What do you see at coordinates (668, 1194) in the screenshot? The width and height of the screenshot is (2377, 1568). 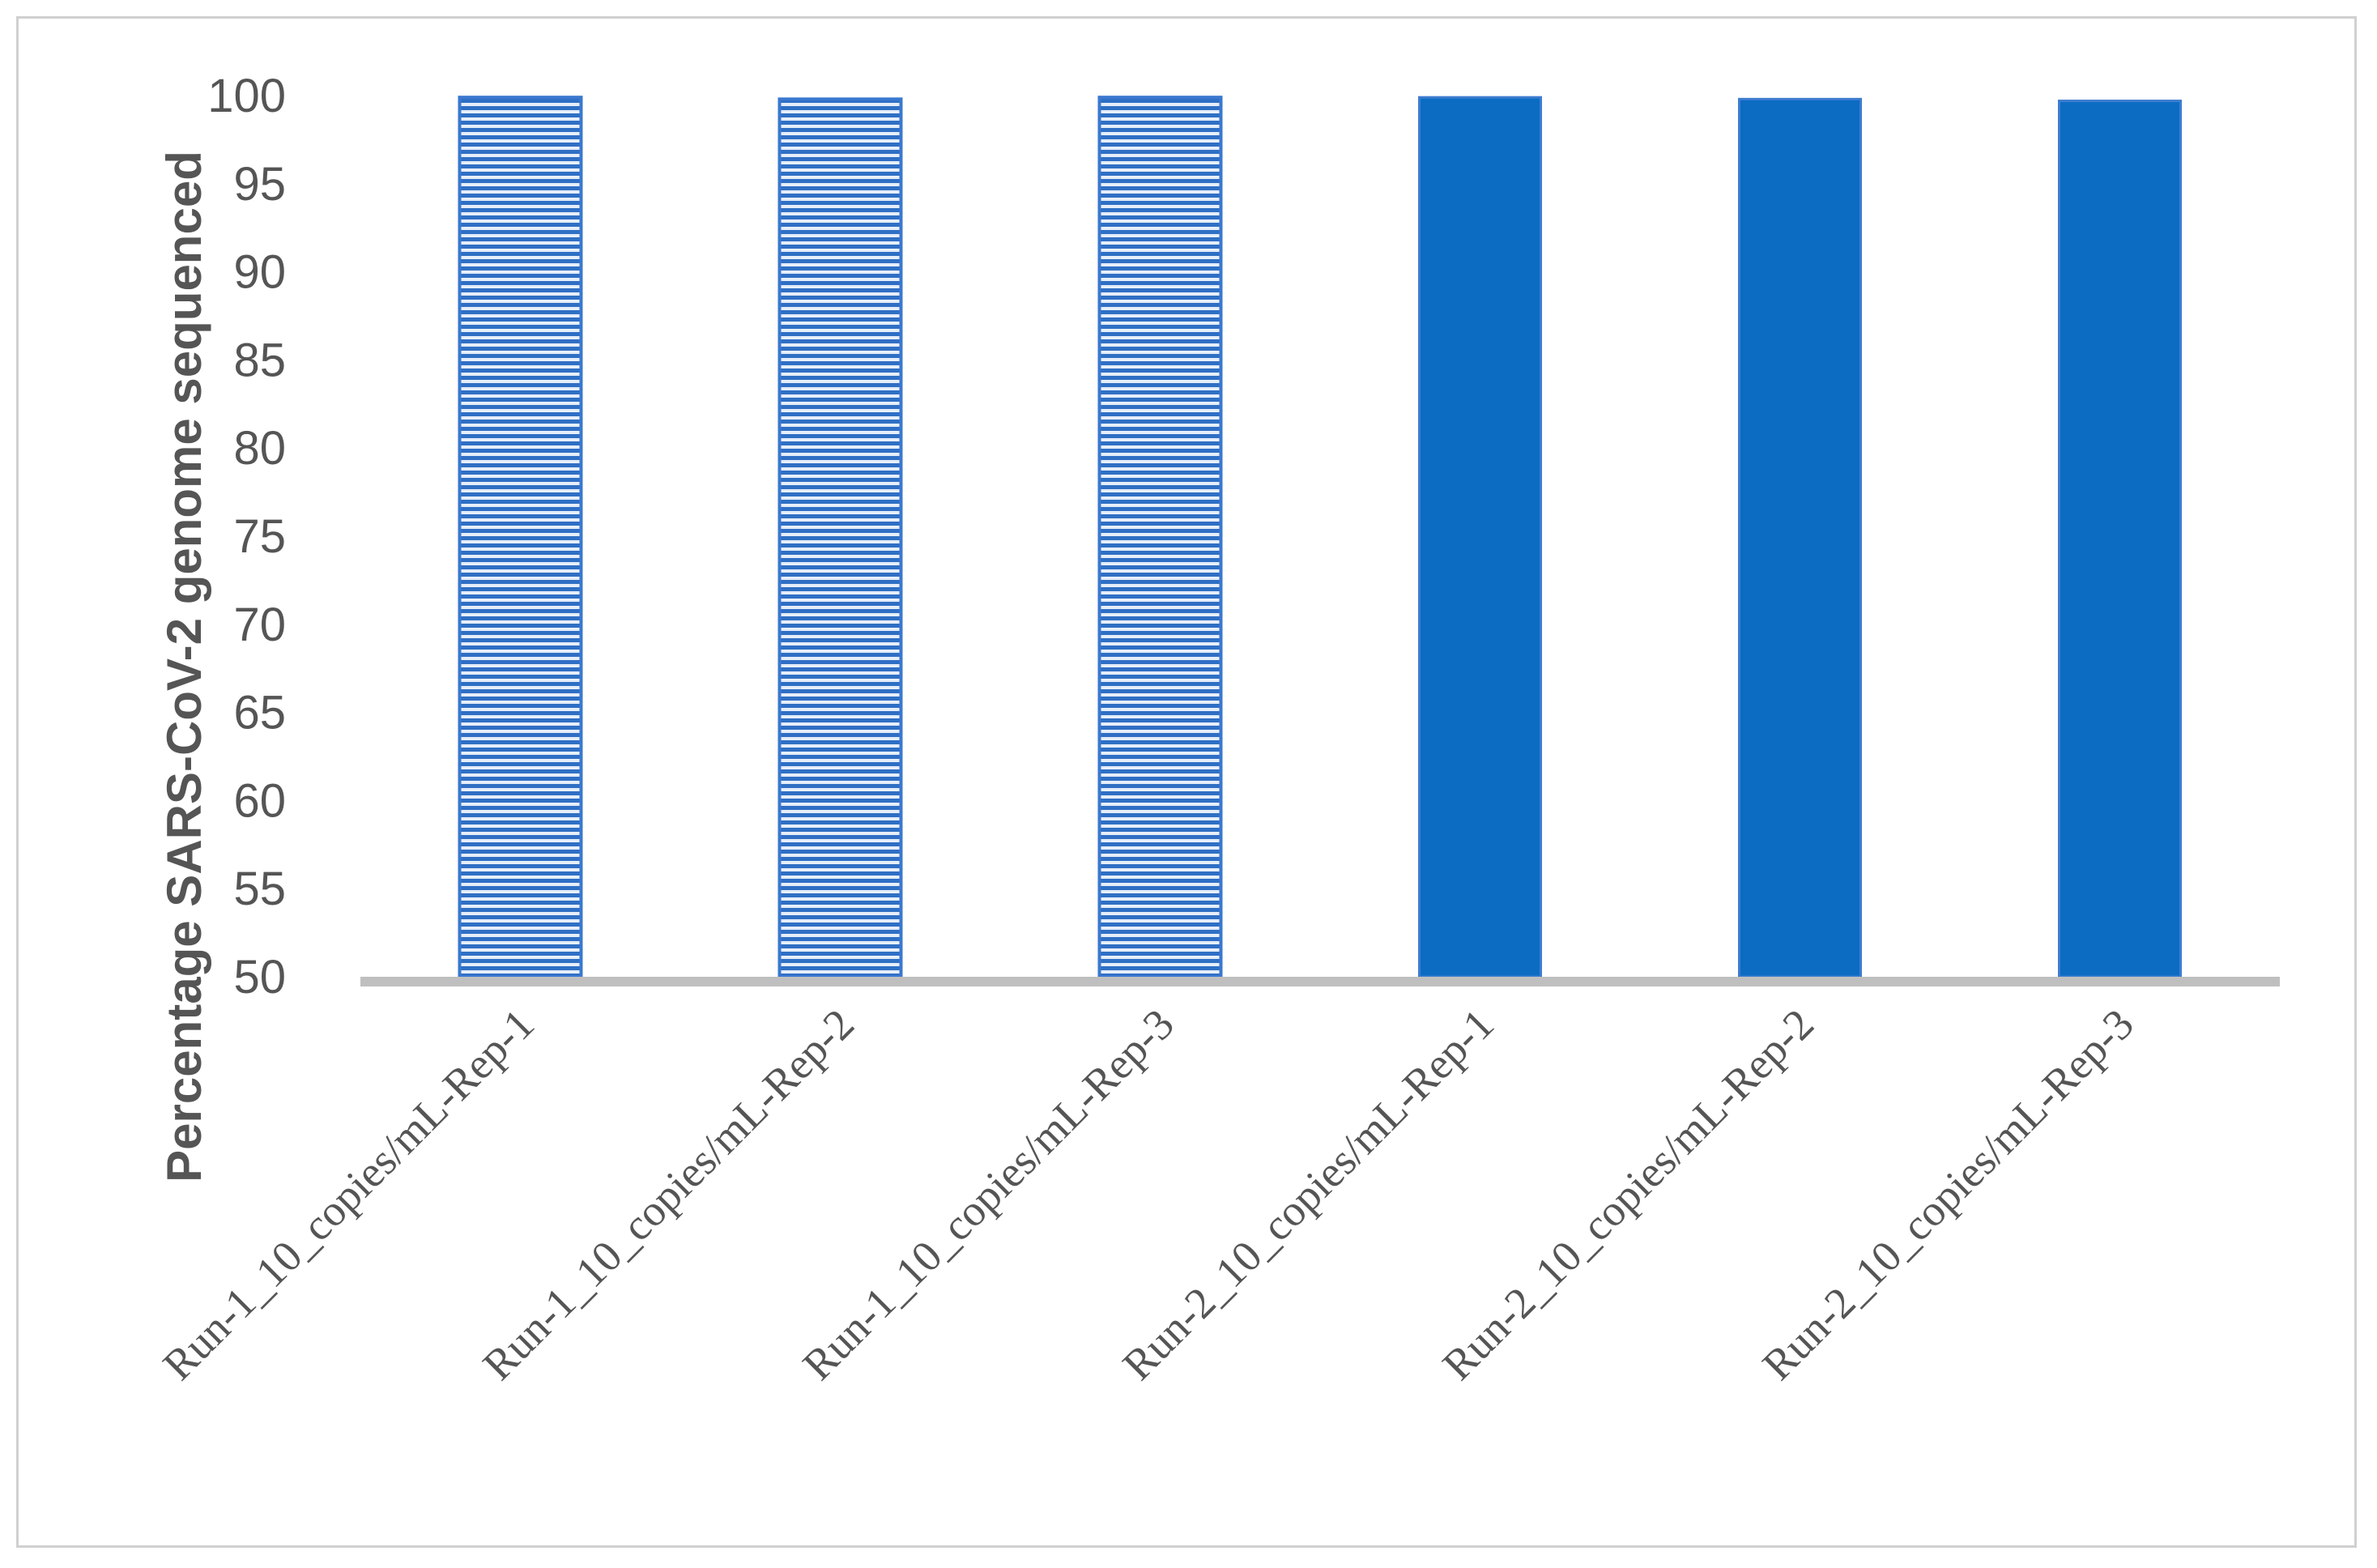 I see `x-tick-label: Run-1_10_copies/mL-Rep-2` at bounding box center [668, 1194].